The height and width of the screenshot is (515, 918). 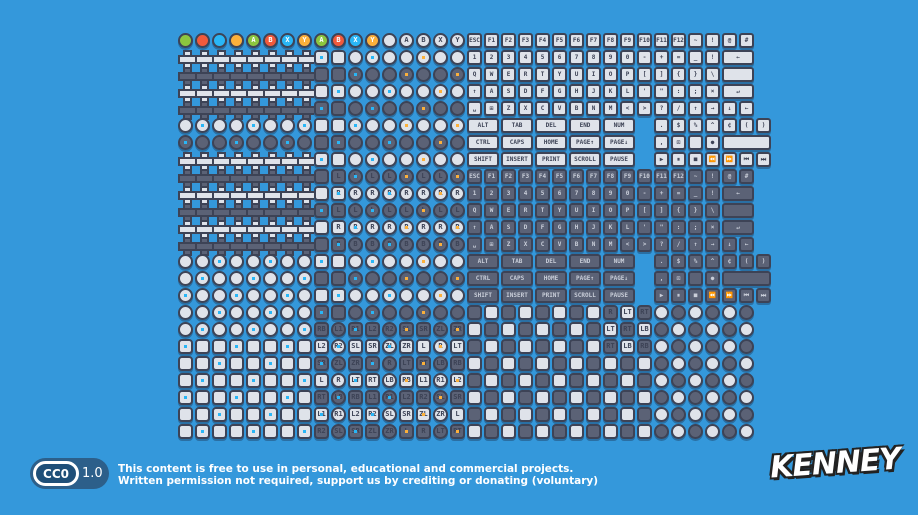 What do you see at coordinates (474, 210) in the screenshot?
I see `keyboard-key: Q` at bounding box center [474, 210].